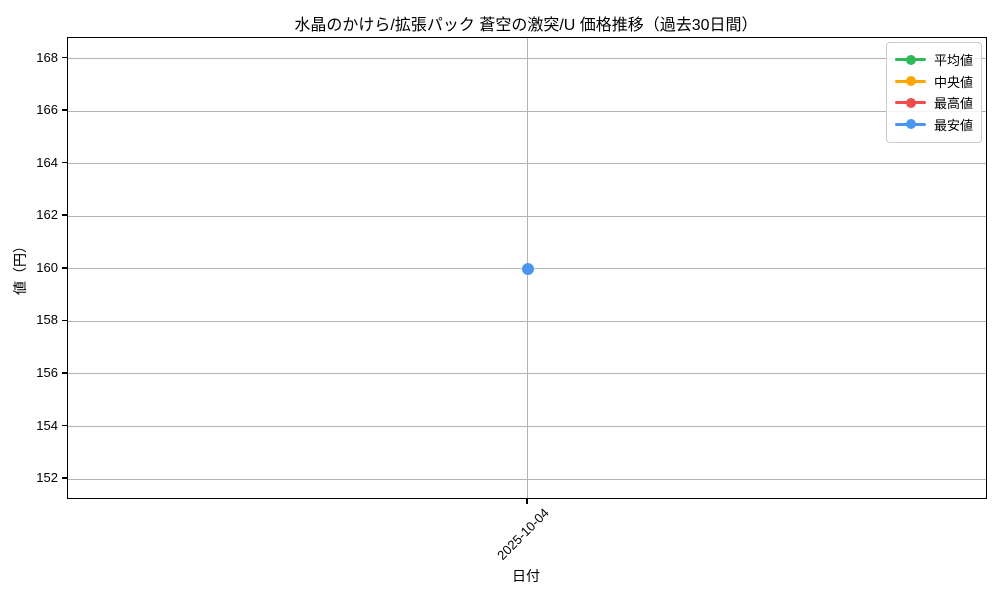 The image size is (1000, 600). I want to click on legend-item-label: 中央値, so click(954, 82).